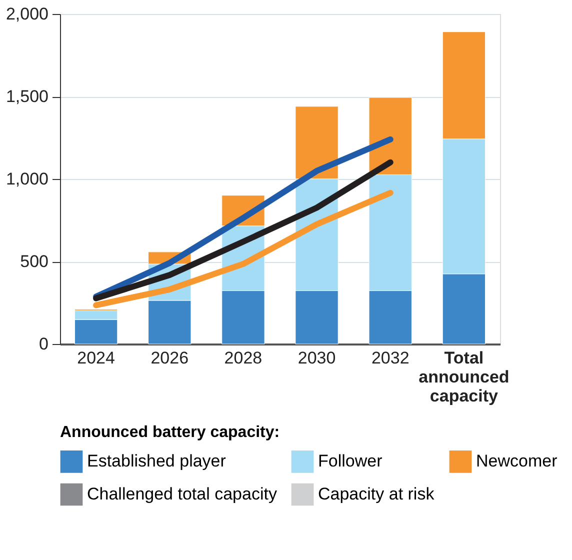 Image resolution: width=572 pixels, height=560 pixels. What do you see at coordinates (96, 358) in the screenshot?
I see `x-tick-label: 2024` at bounding box center [96, 358].